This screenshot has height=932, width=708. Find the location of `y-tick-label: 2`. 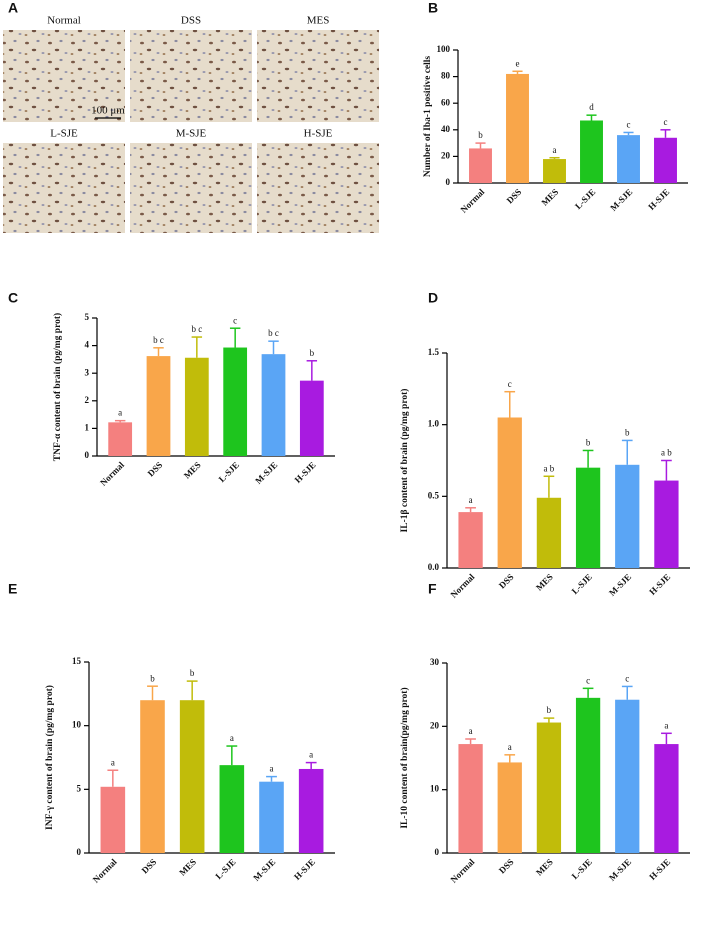

y-tick-label: 2 is located at coordinates (87, 400).